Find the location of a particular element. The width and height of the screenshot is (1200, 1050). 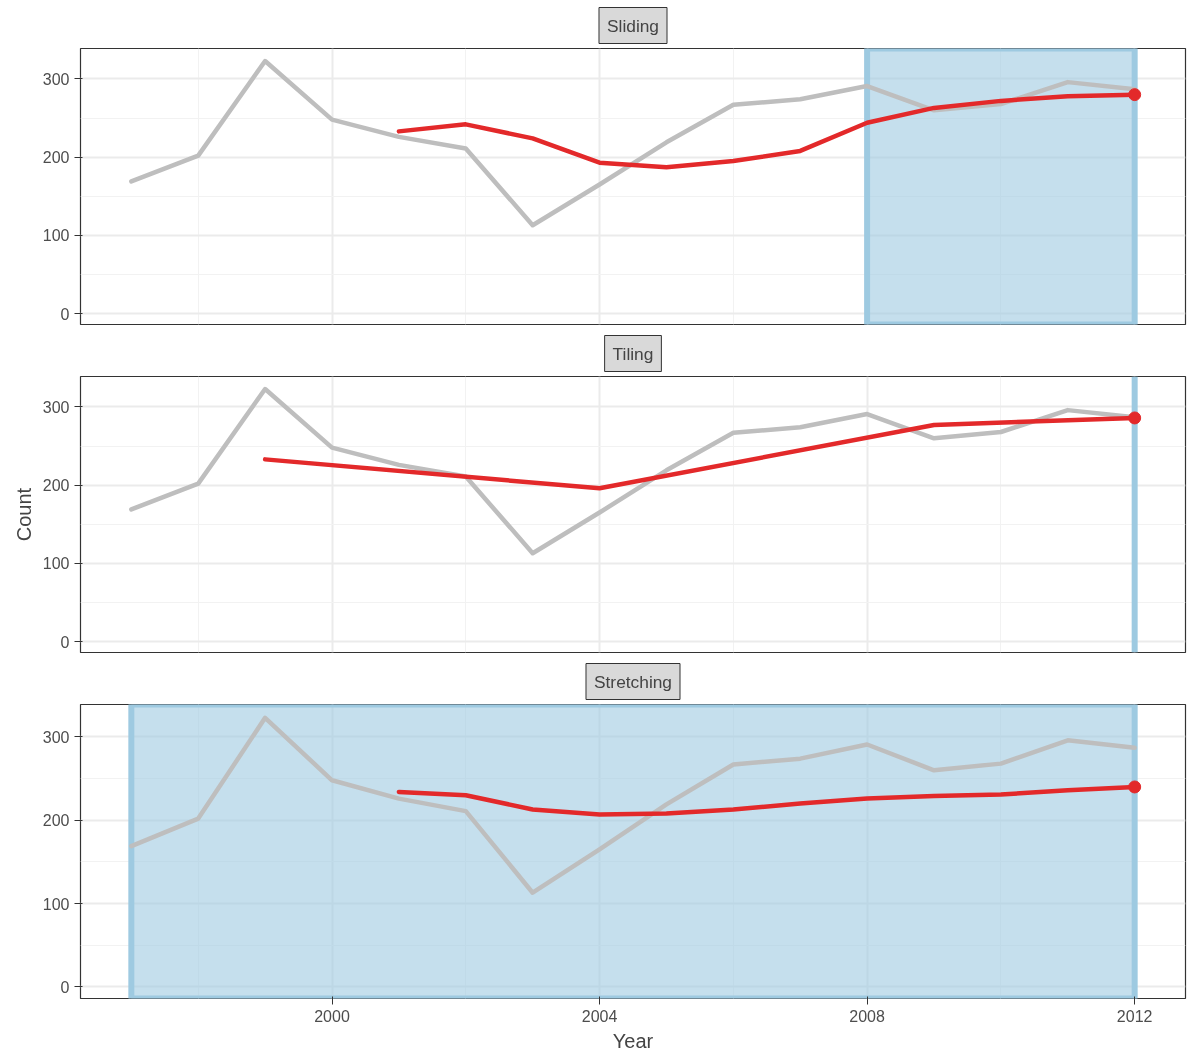

chart-title: Tiling is located at coordinates (633, 353).